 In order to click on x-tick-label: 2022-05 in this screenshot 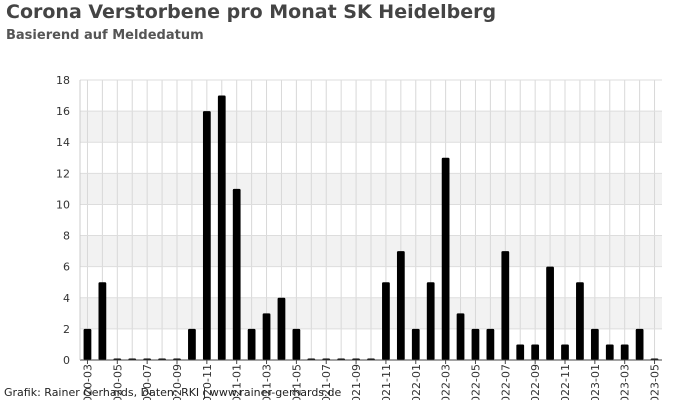, I will do `click(475, 382)`.